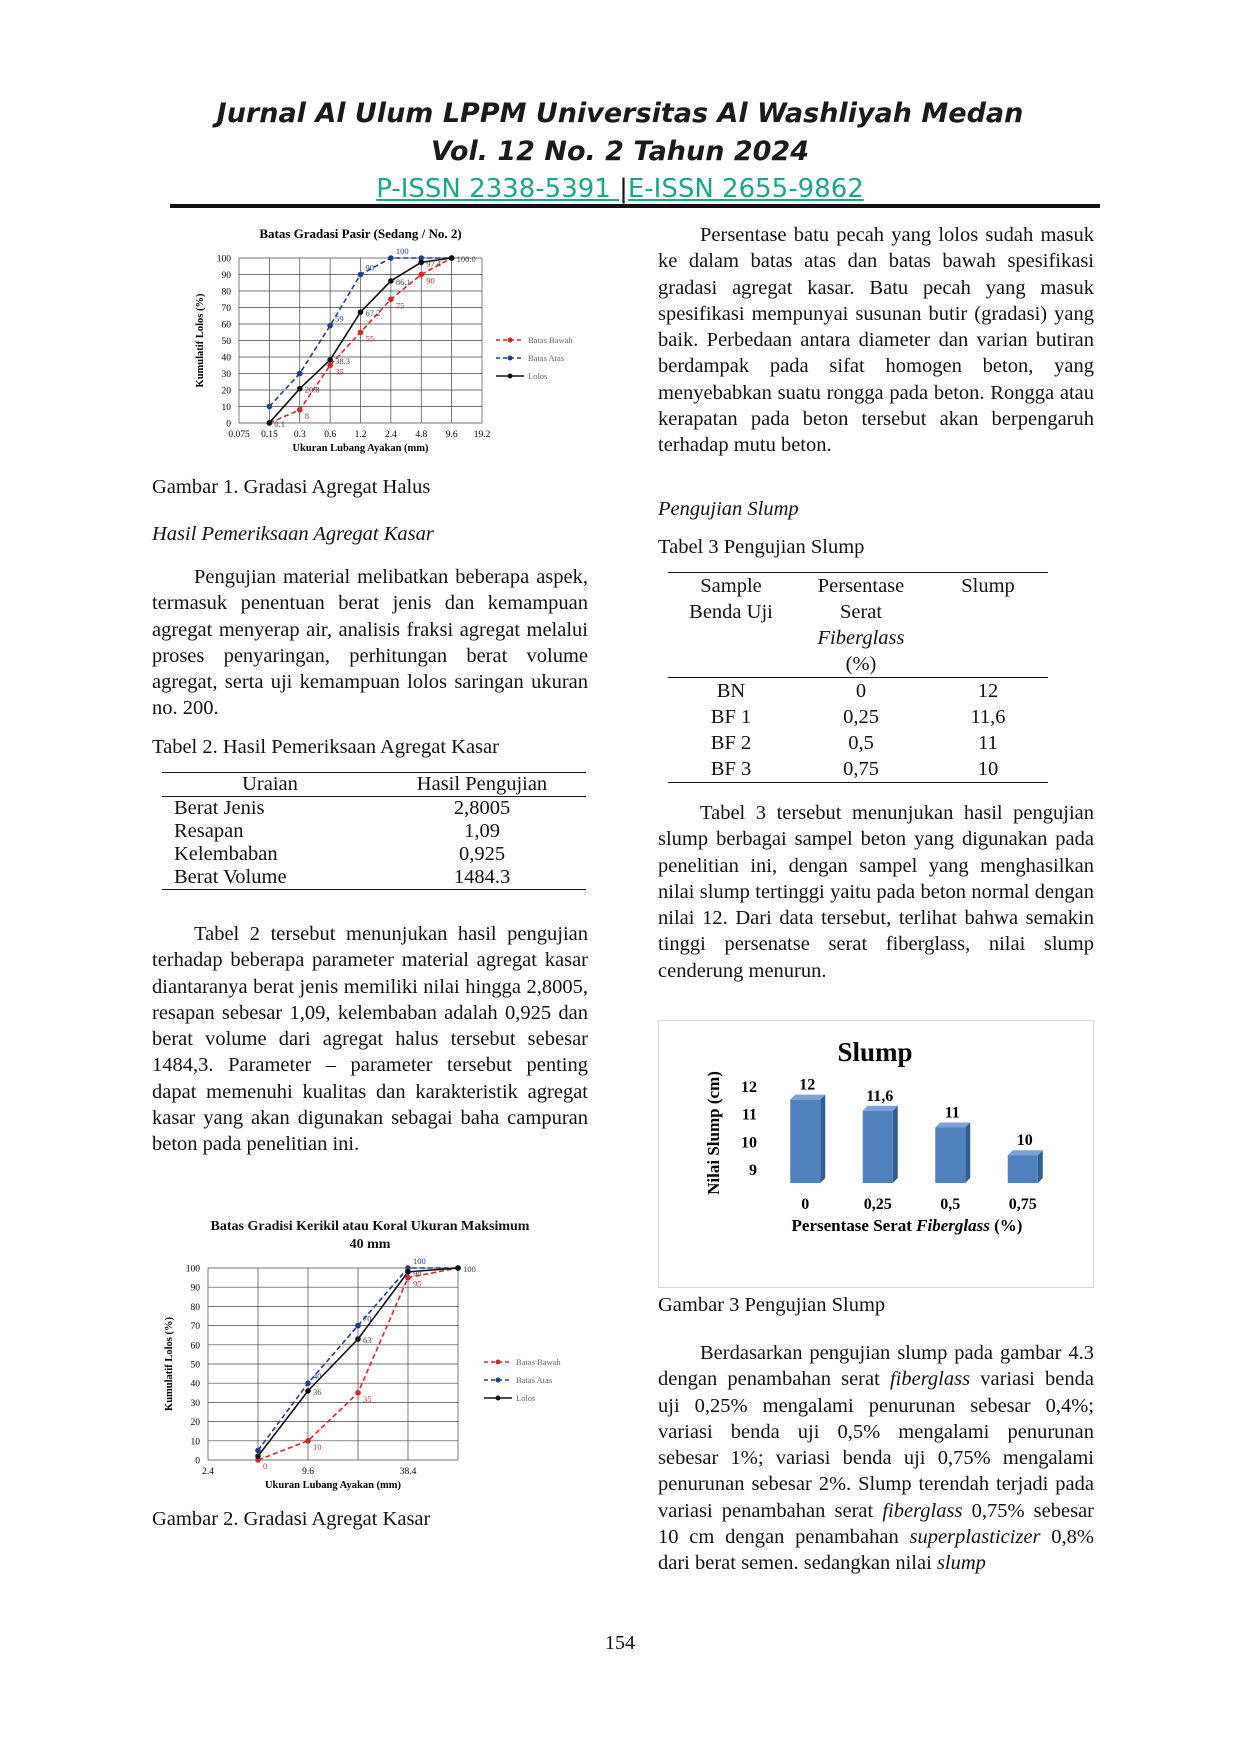  I want to click on figure2-ytick-label: 0, so click(197, 1462).